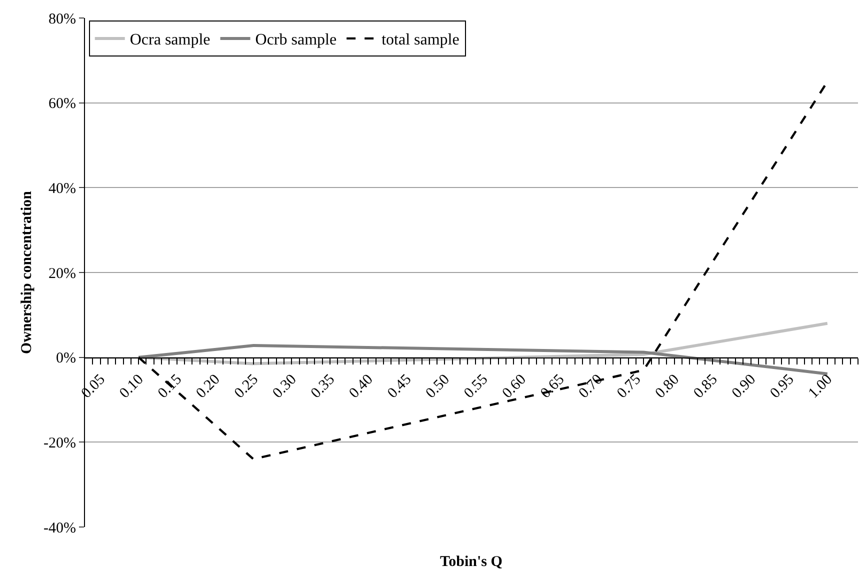  Describe the element at coordinates (421, 40) in the screenshot. I see `legend-label: total sample` at that location.